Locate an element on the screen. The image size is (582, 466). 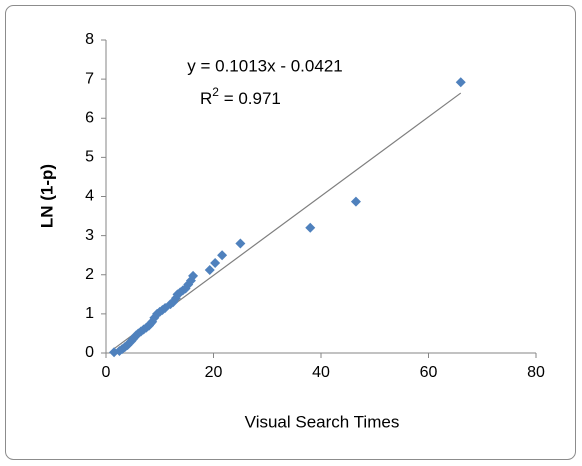
r-squared-text: R is located at coordinates (206, 98).